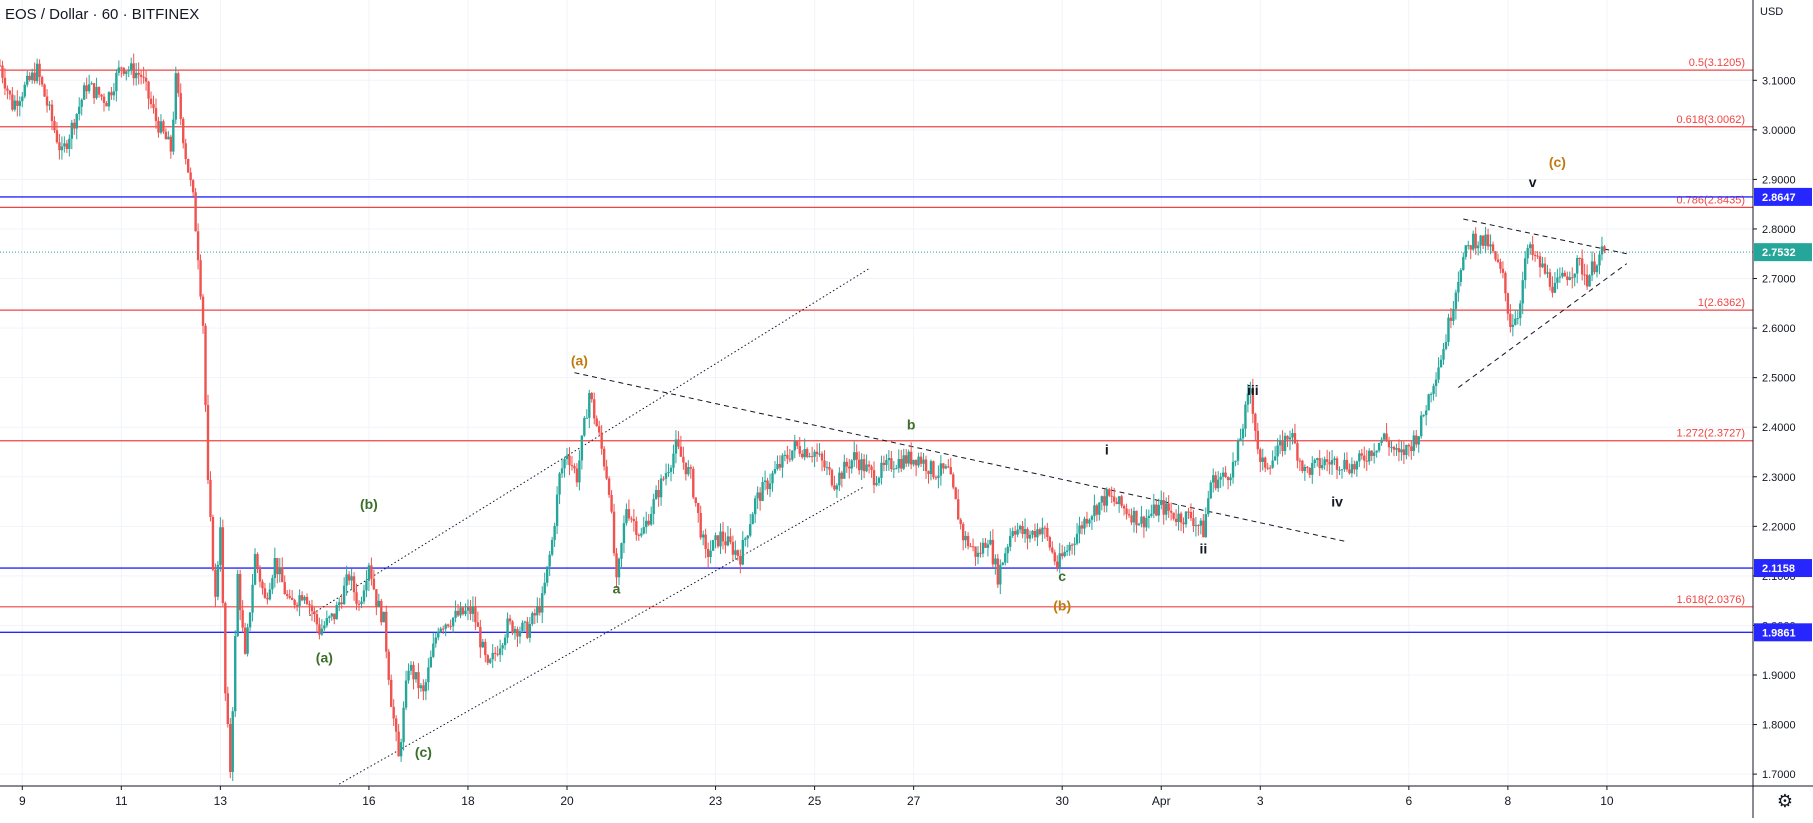  What do you see at coordinates (914, 801) in the screenshot?
I see `x-tick-label: 27` at bounding box center [914, 801].